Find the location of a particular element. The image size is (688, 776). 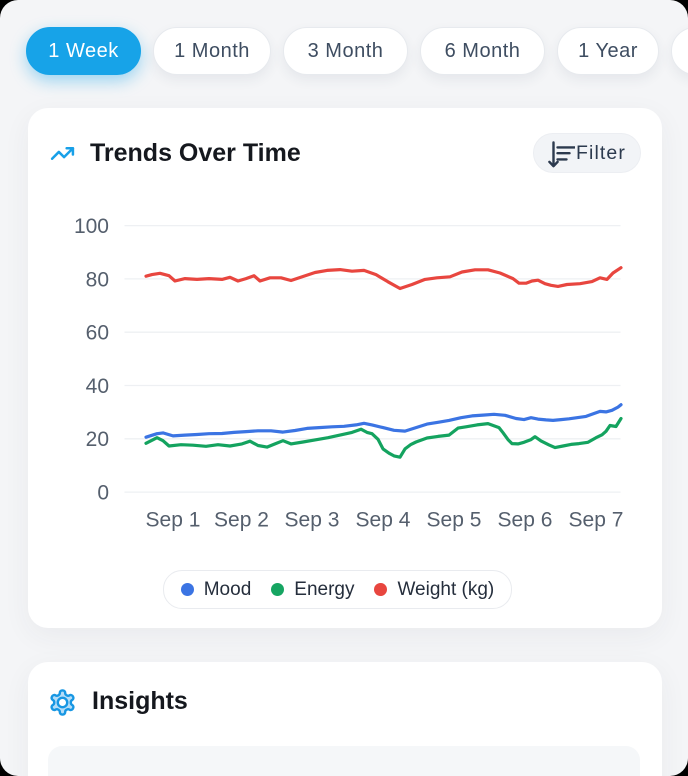

svg-text: 80 is located at coordinates (97, 279).